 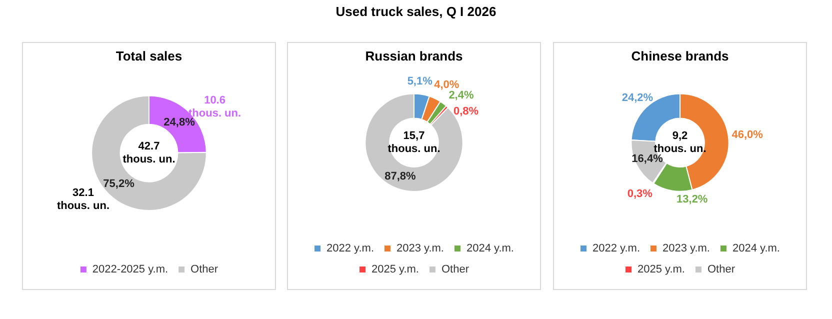 I want to click on chart-title: Chinese brands, so click(x=680, y=56).